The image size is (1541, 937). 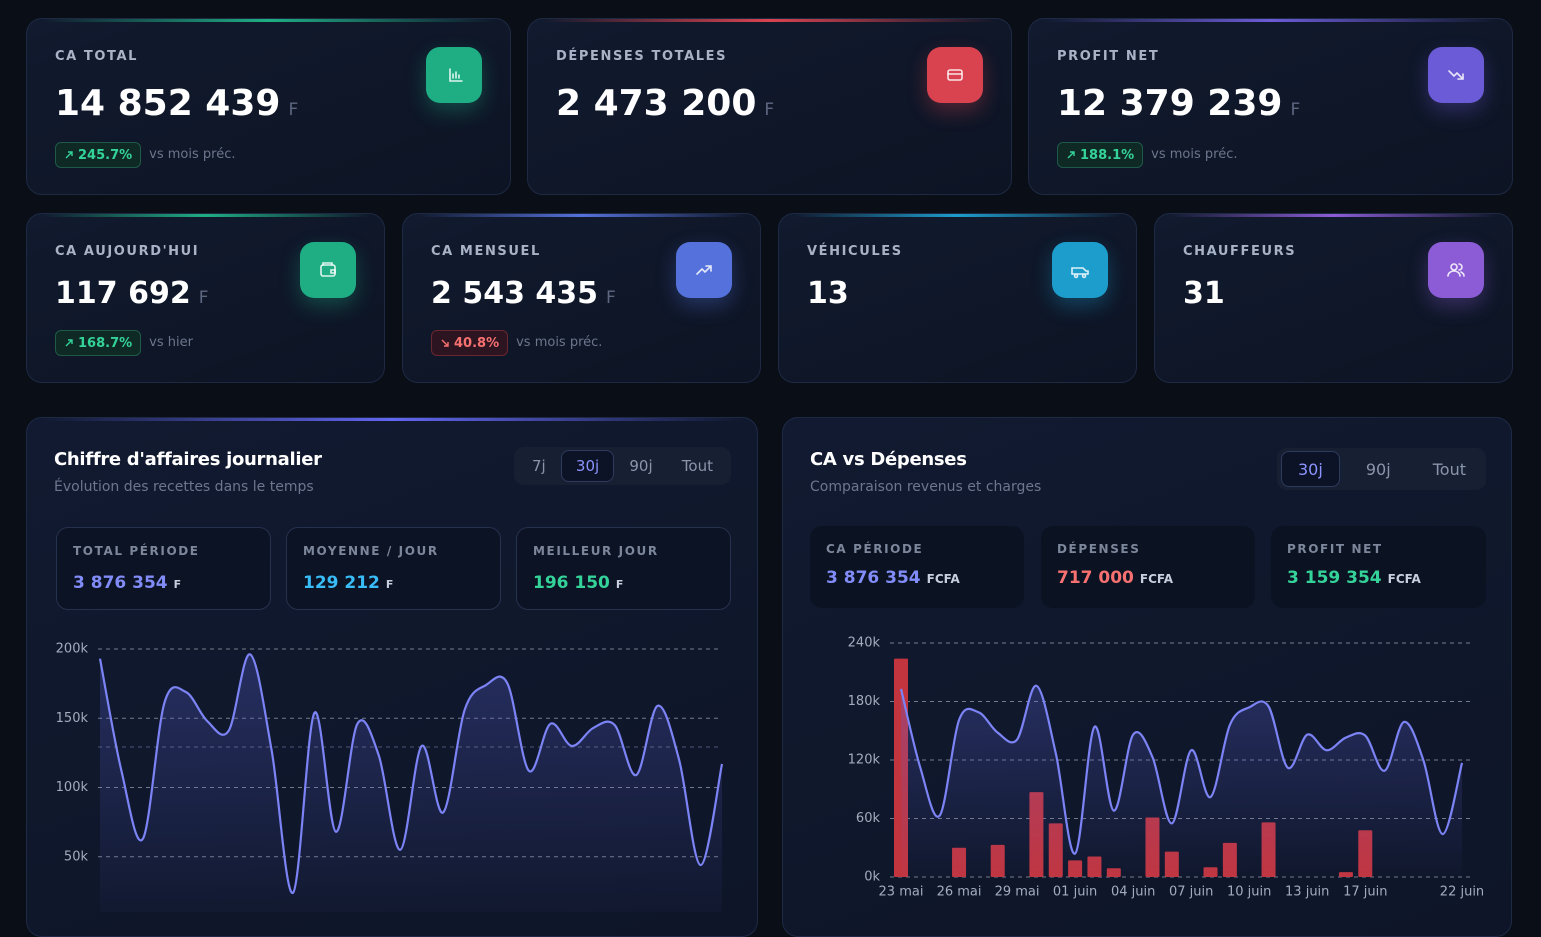 What do you see at coordinates (411, 773) in the screenshot?
I see `line` at bounding box center [411, 773].